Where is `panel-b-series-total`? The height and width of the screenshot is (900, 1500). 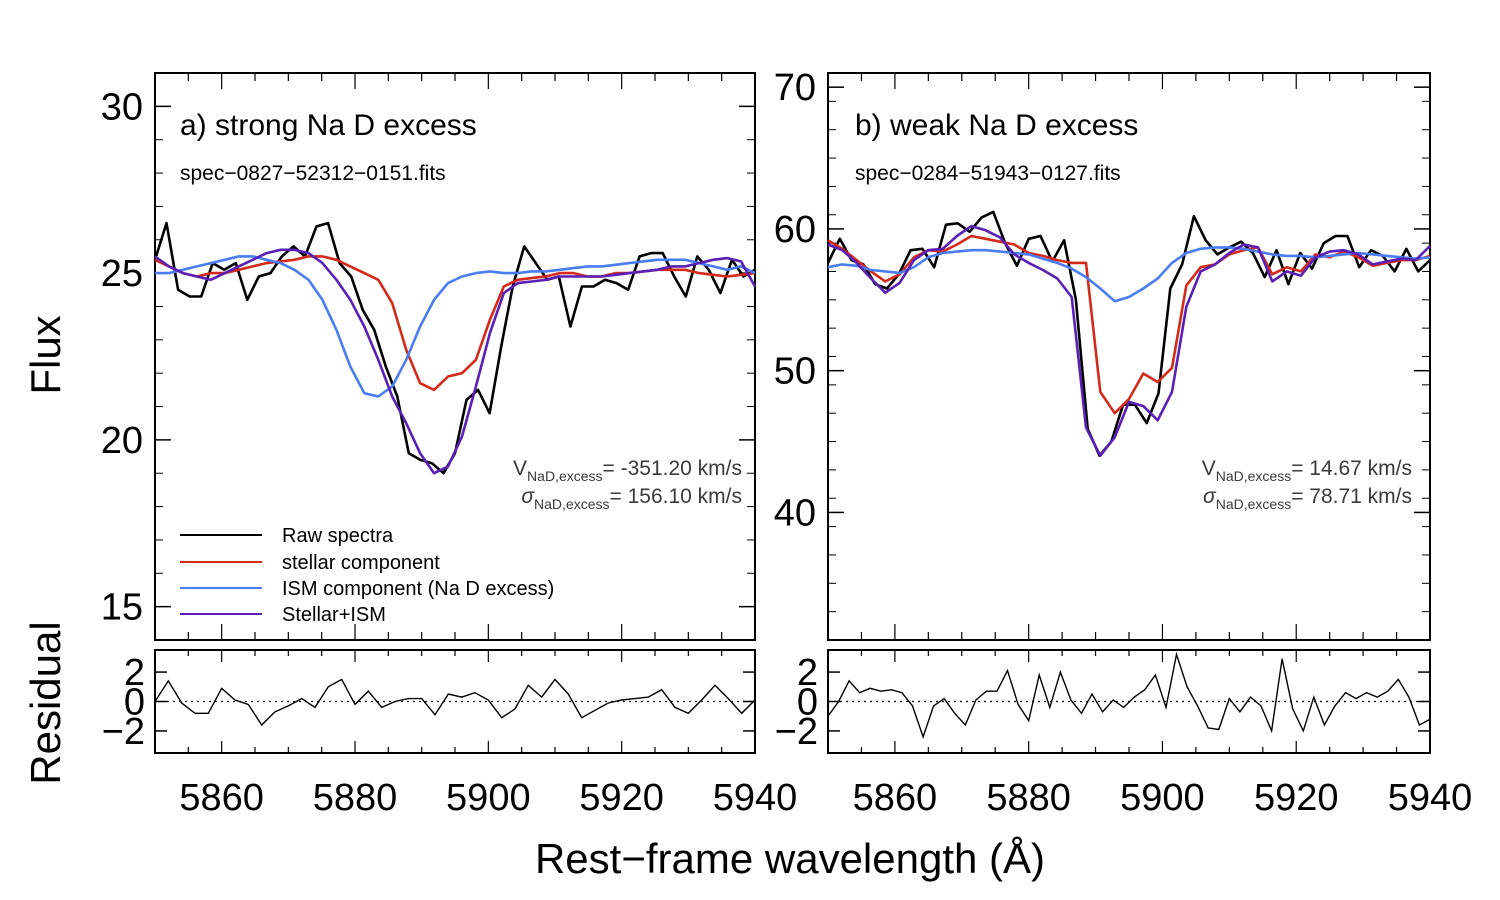 panel-b-series-total is located at coordinates (1129, 341).